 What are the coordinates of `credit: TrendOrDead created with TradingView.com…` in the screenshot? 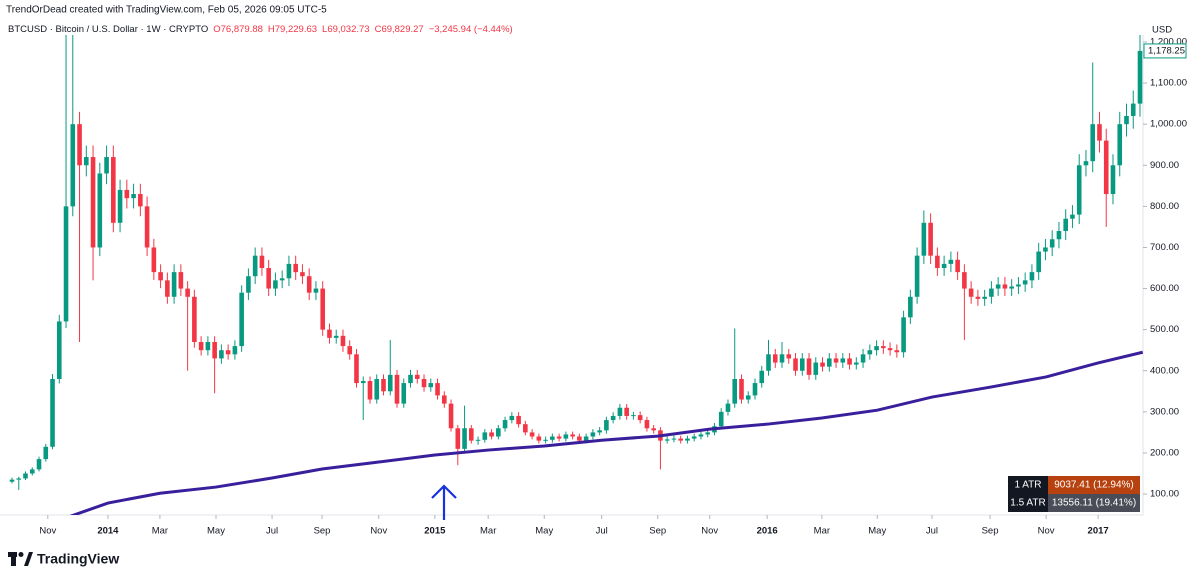 It's located at (166, 10).